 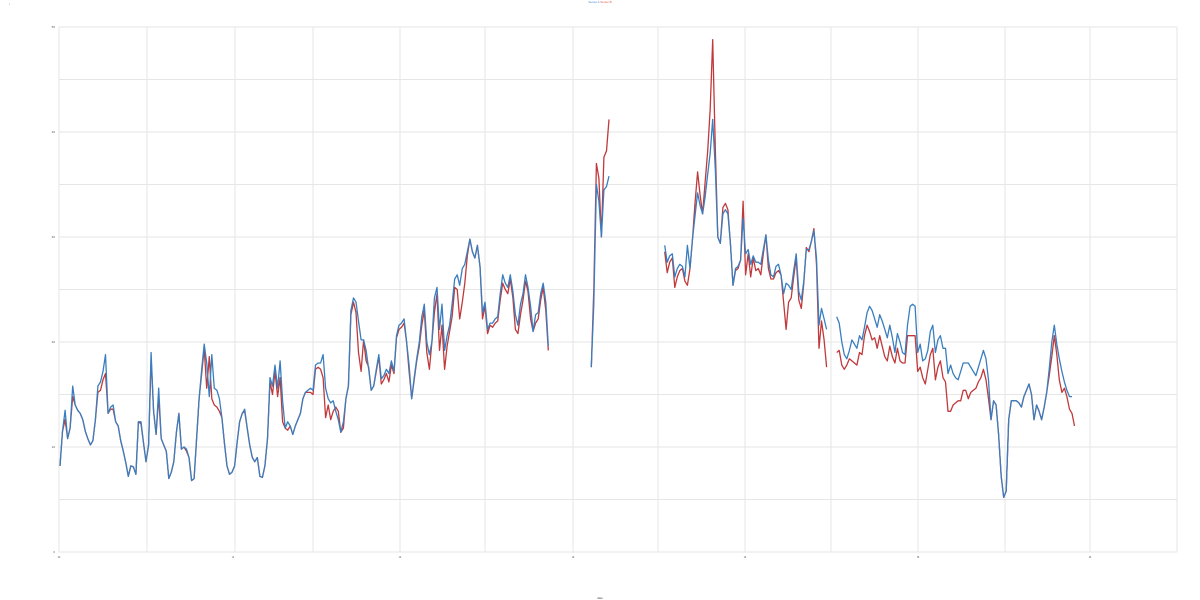 What do you see at coordinates (54, 447) in the screenshot?
I see `y-tick-label: 10` at bounding box center [54, 447].